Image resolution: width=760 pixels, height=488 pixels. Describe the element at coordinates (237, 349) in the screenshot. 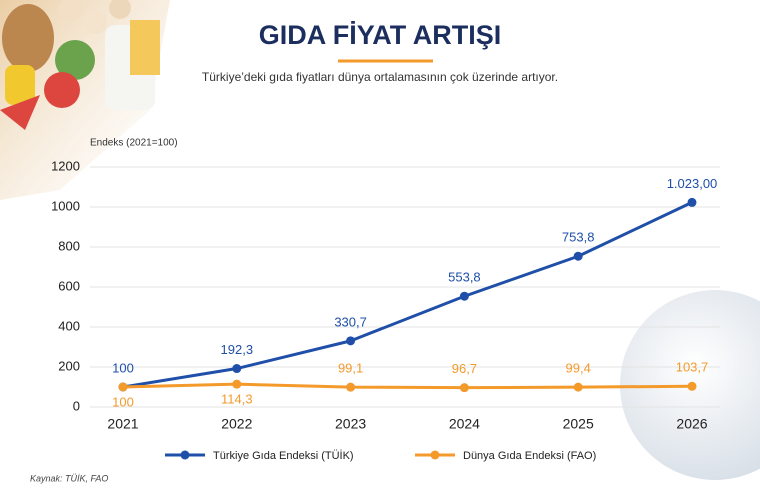

I see `data-label: 192,3` at that location.